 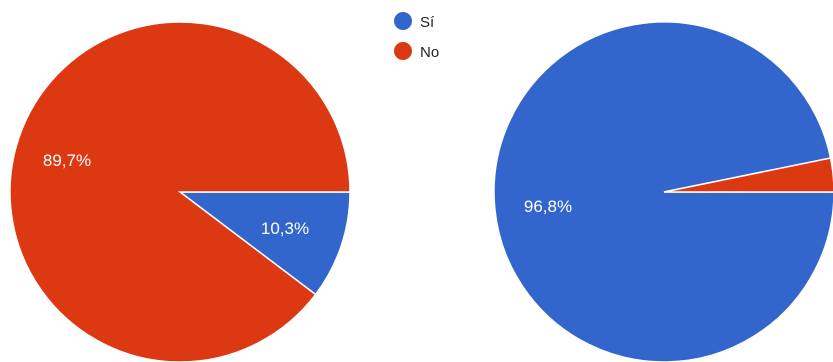 What do you see at coordinates (67, 160) in the screenshot?
I see `pie-0-label-no: 89,7%` at bounding box center [67, 160].